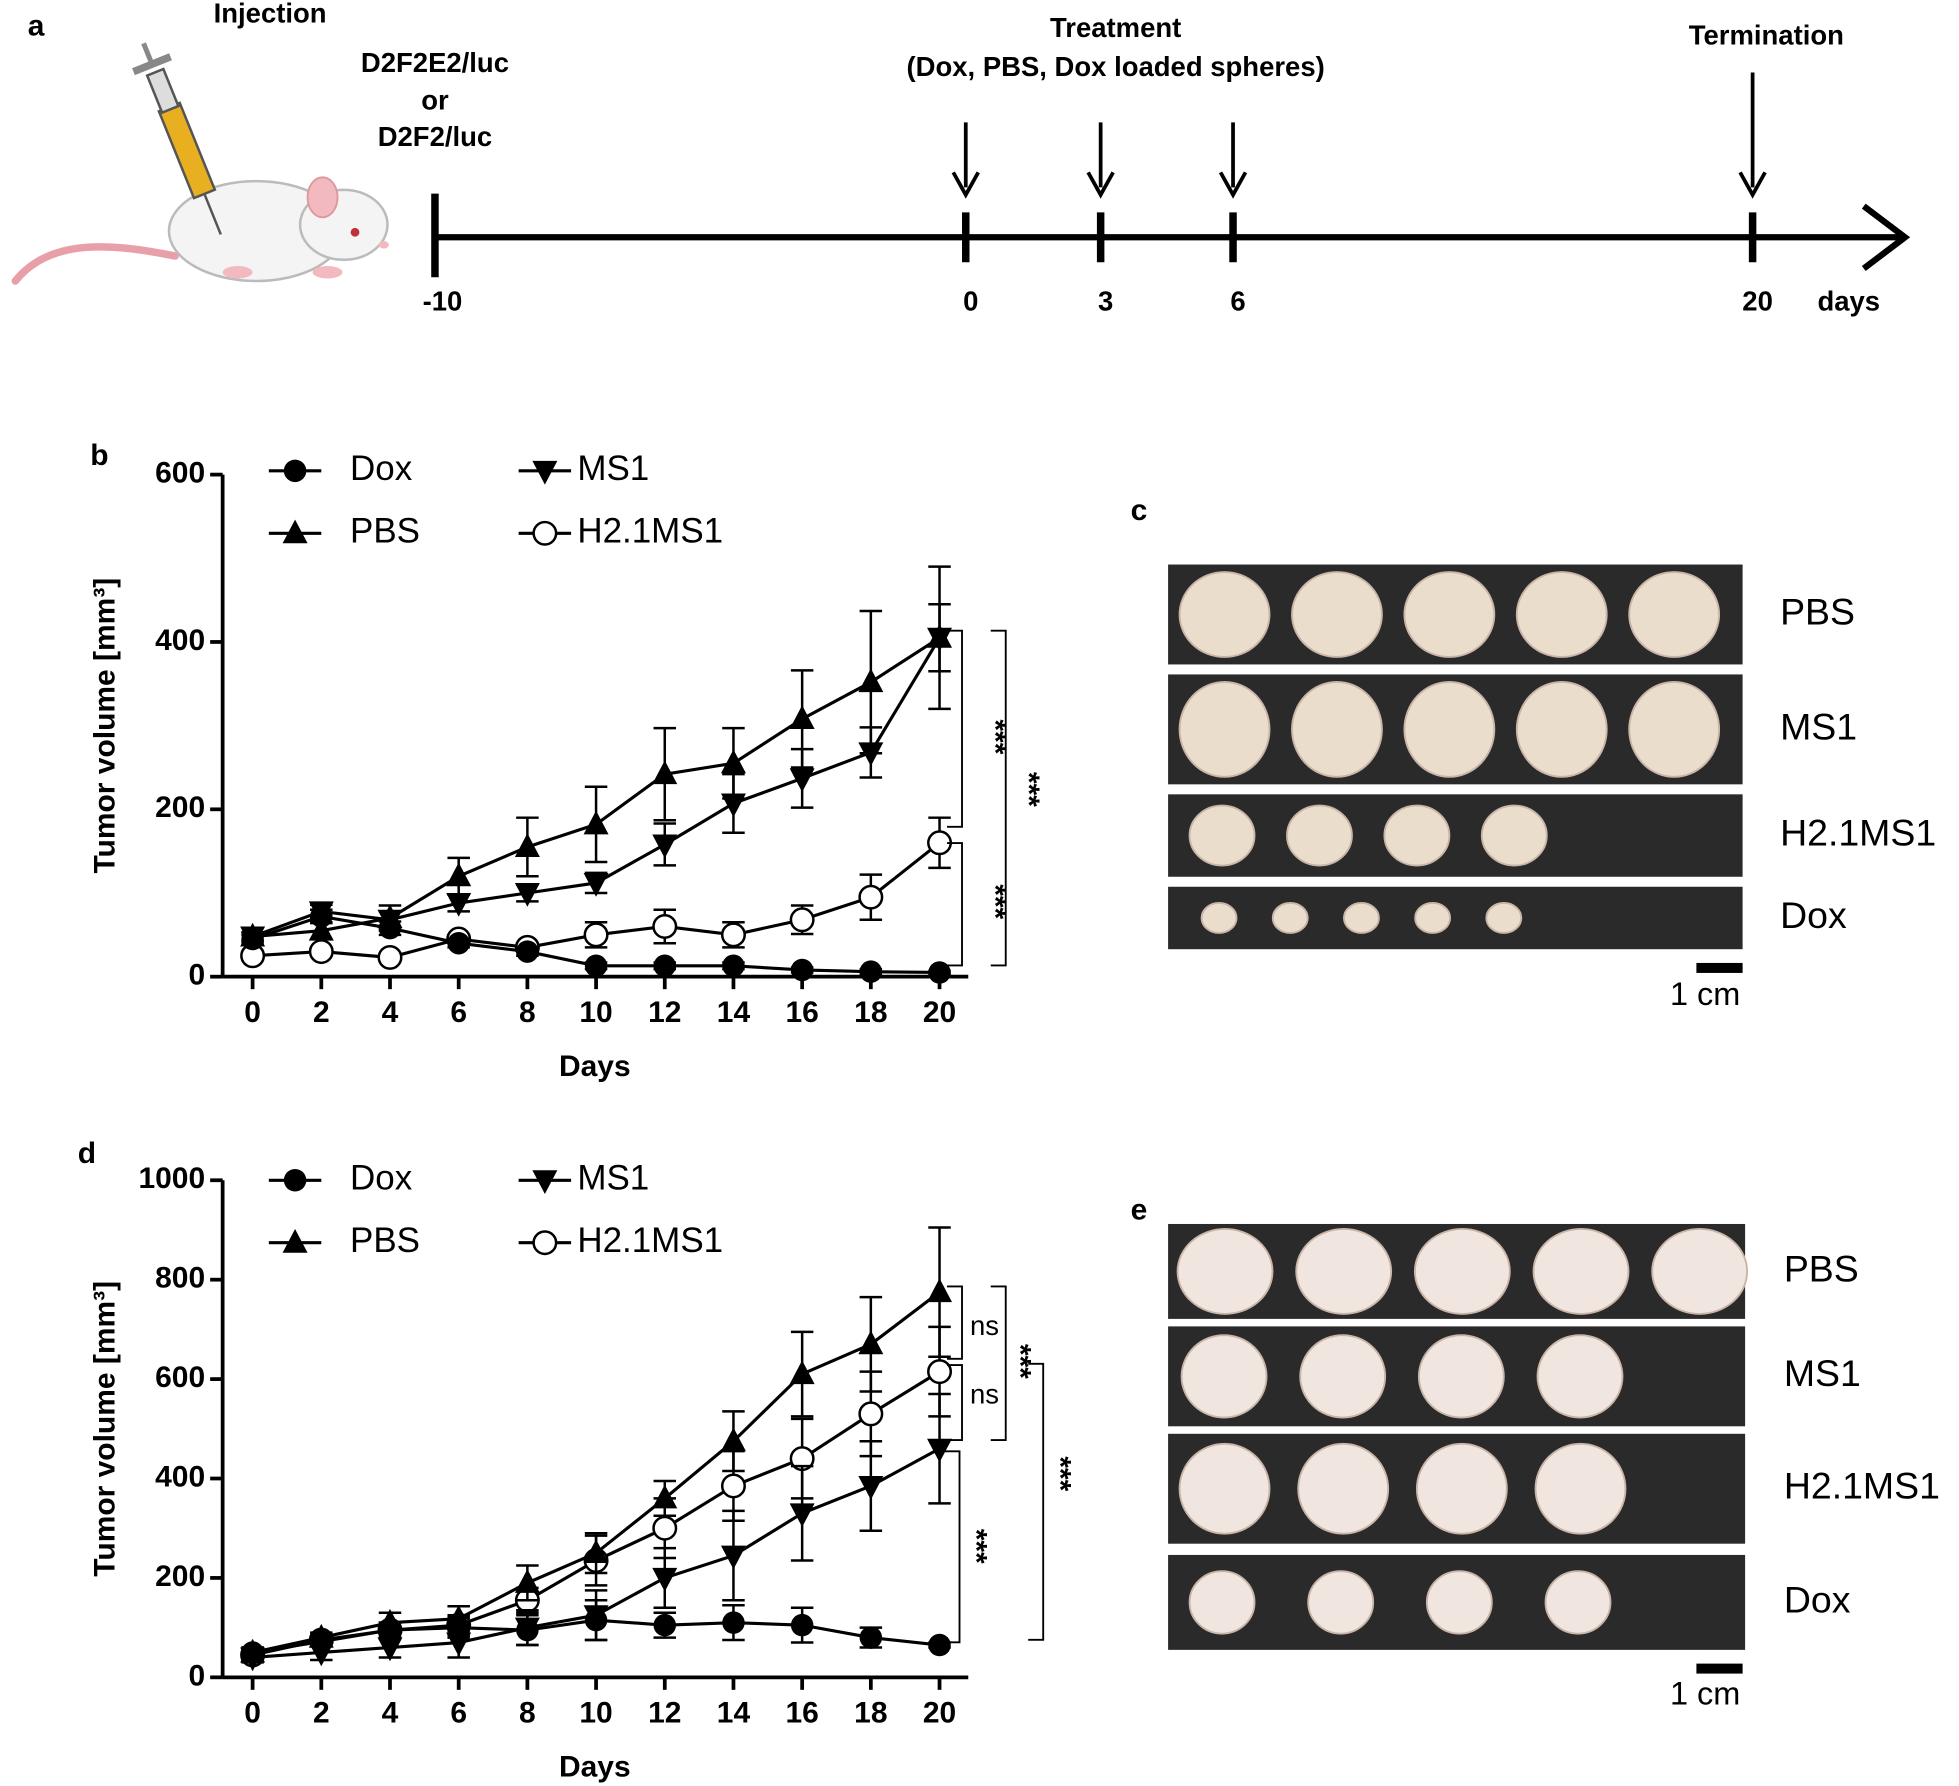 The image size is (1959, 1786). What do you see at coordinates (99, 455) in the screenshot?
I see `panel-label: b` at bounding box center [99, 455].